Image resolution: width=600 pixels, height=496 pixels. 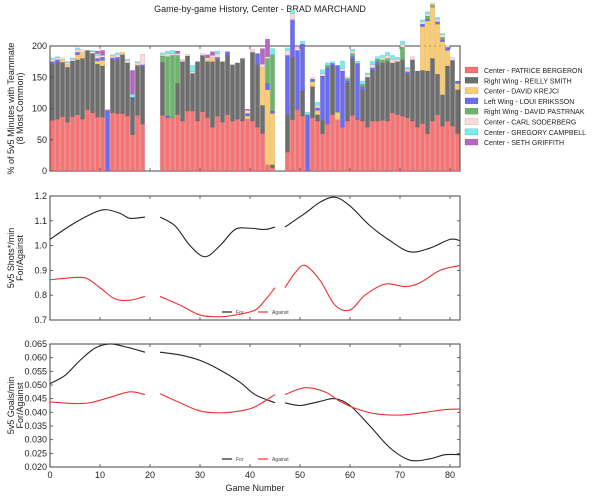 What do you see at coordinates (35, 371) in the screenshot?
I see `y-tick-label: 0.055` at bounding box center [35, 371].